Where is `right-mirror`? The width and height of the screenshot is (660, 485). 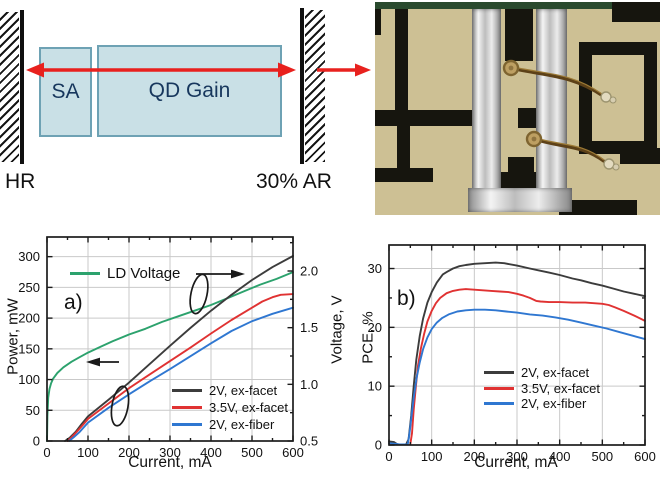 right-mirror is located at coordinates (302, 86).